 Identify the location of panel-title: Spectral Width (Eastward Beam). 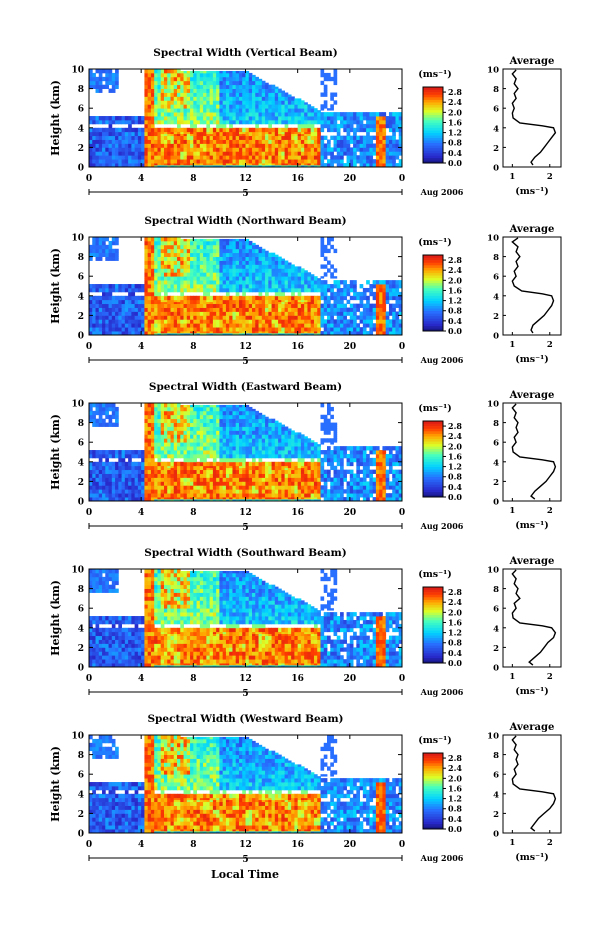
(245, 387).